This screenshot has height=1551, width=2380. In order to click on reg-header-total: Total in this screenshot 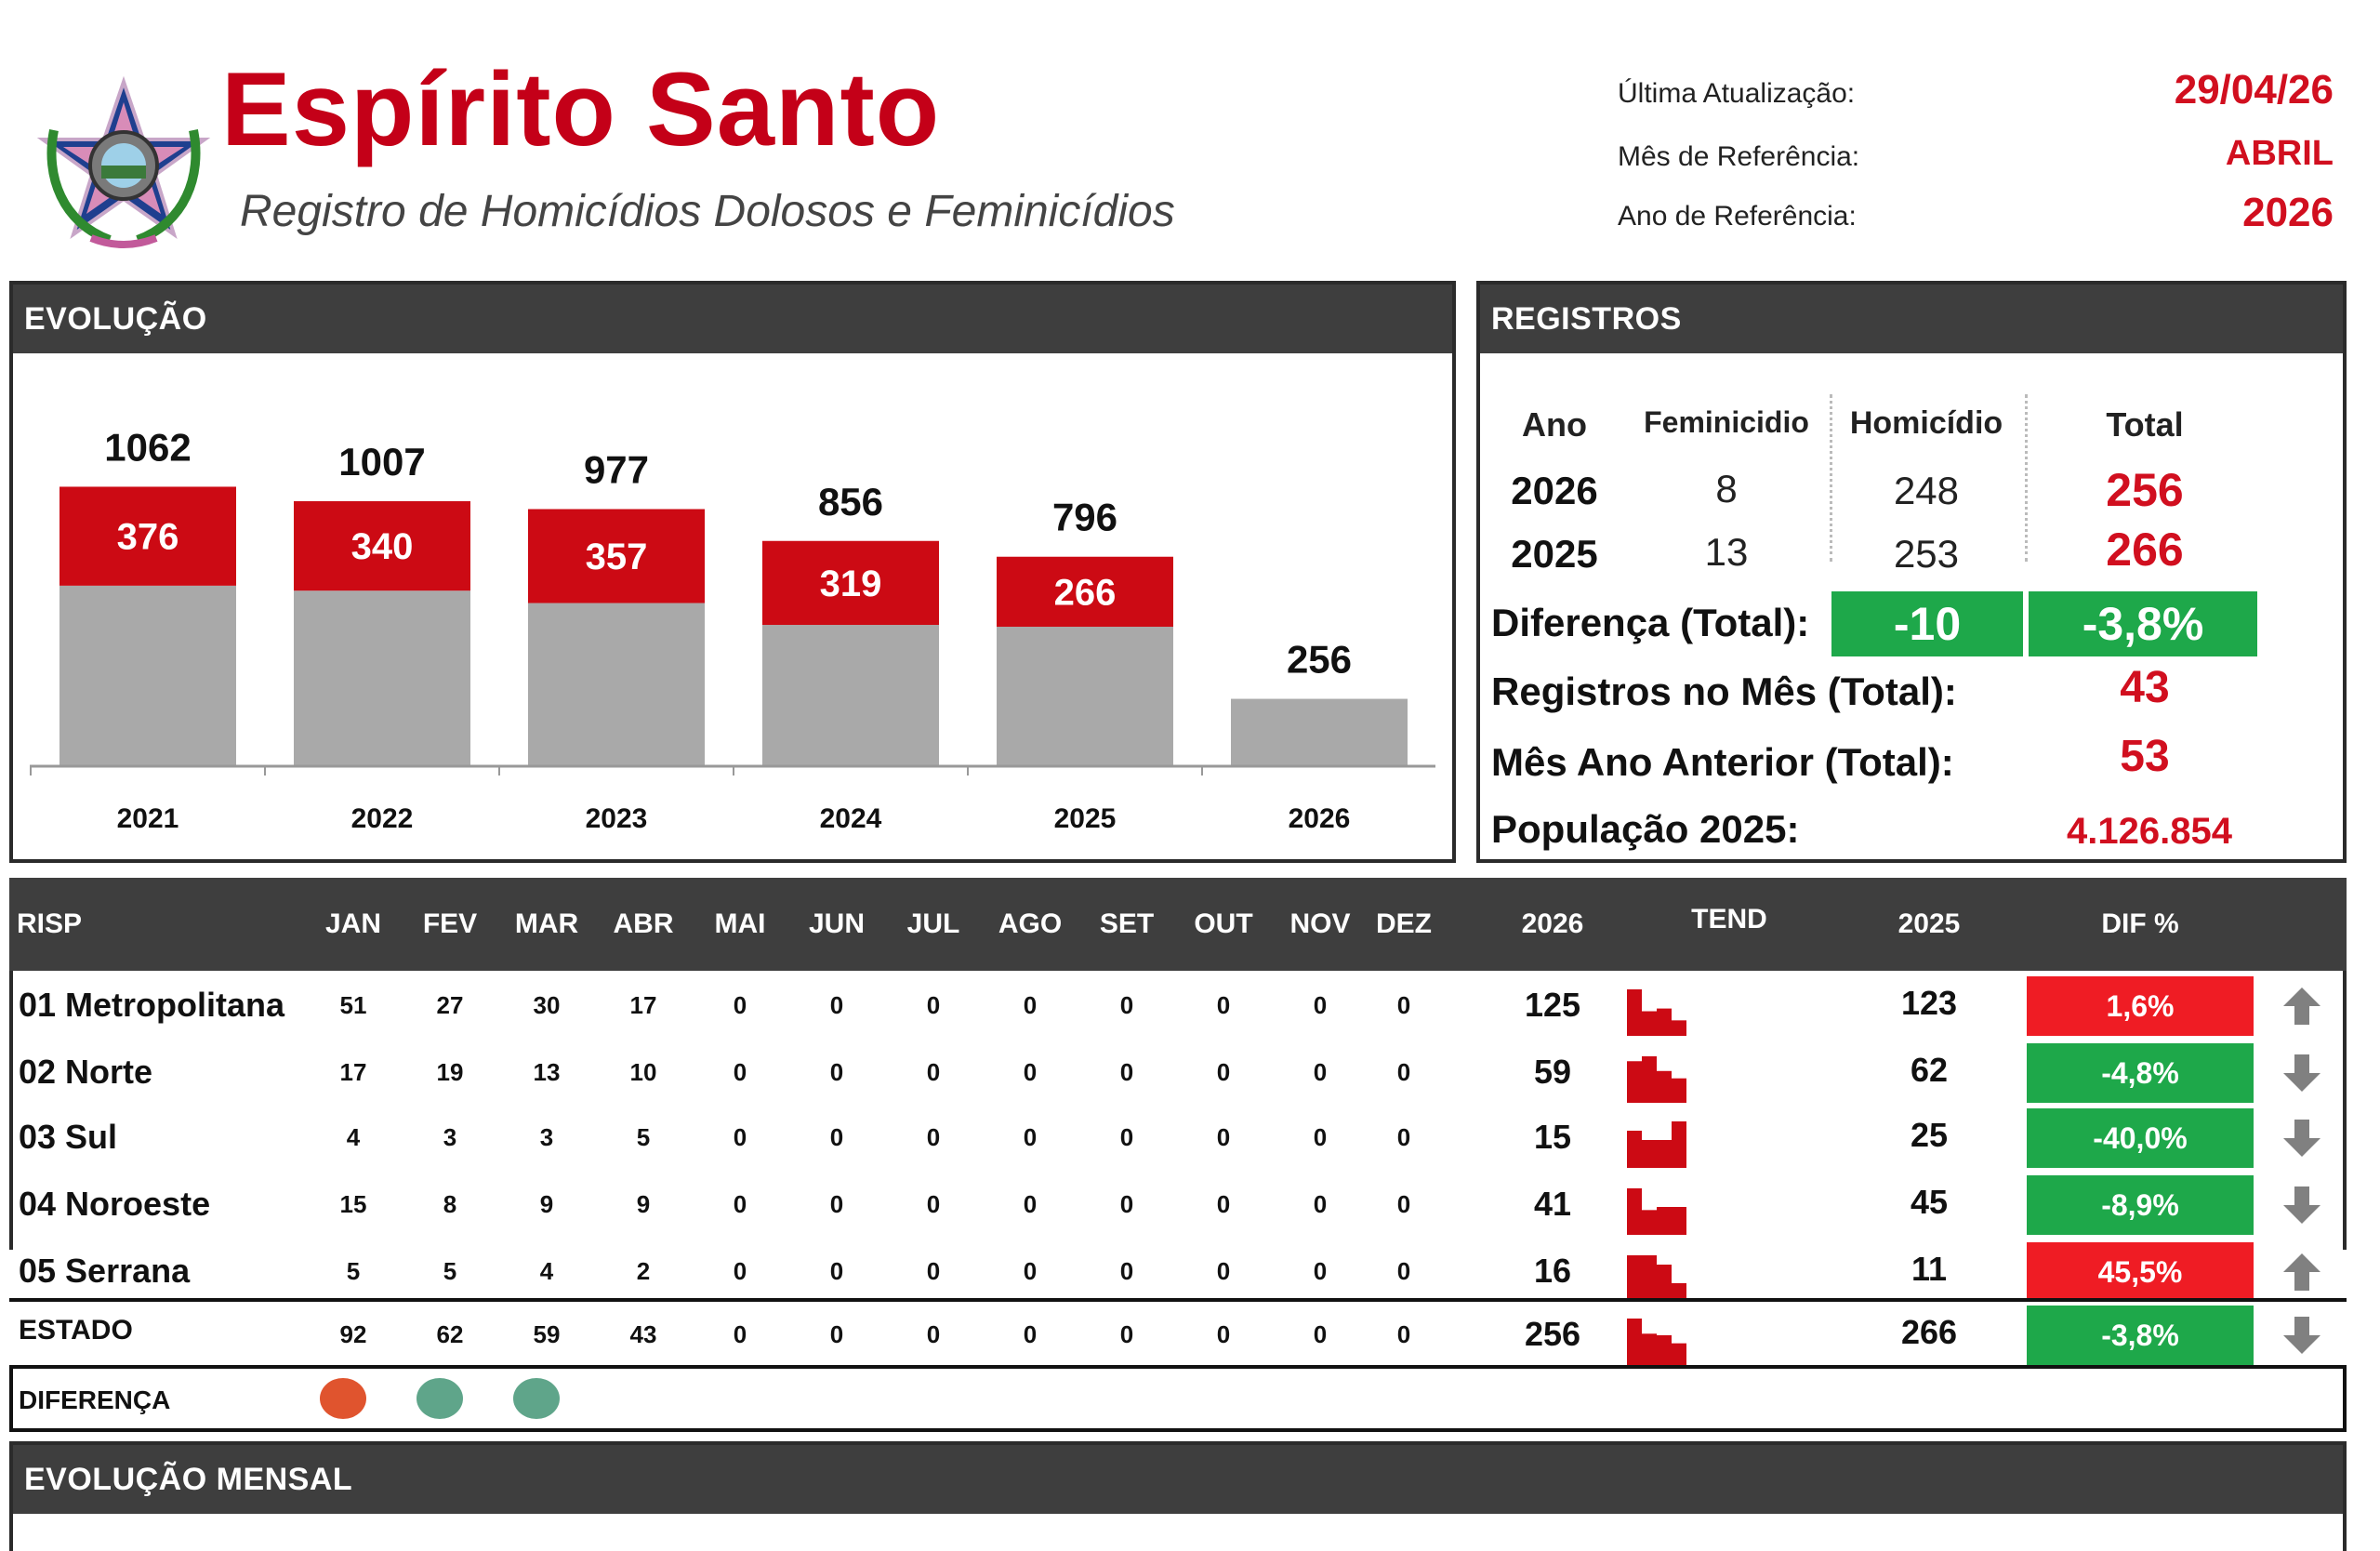, I will do `click(2145, 424)`.